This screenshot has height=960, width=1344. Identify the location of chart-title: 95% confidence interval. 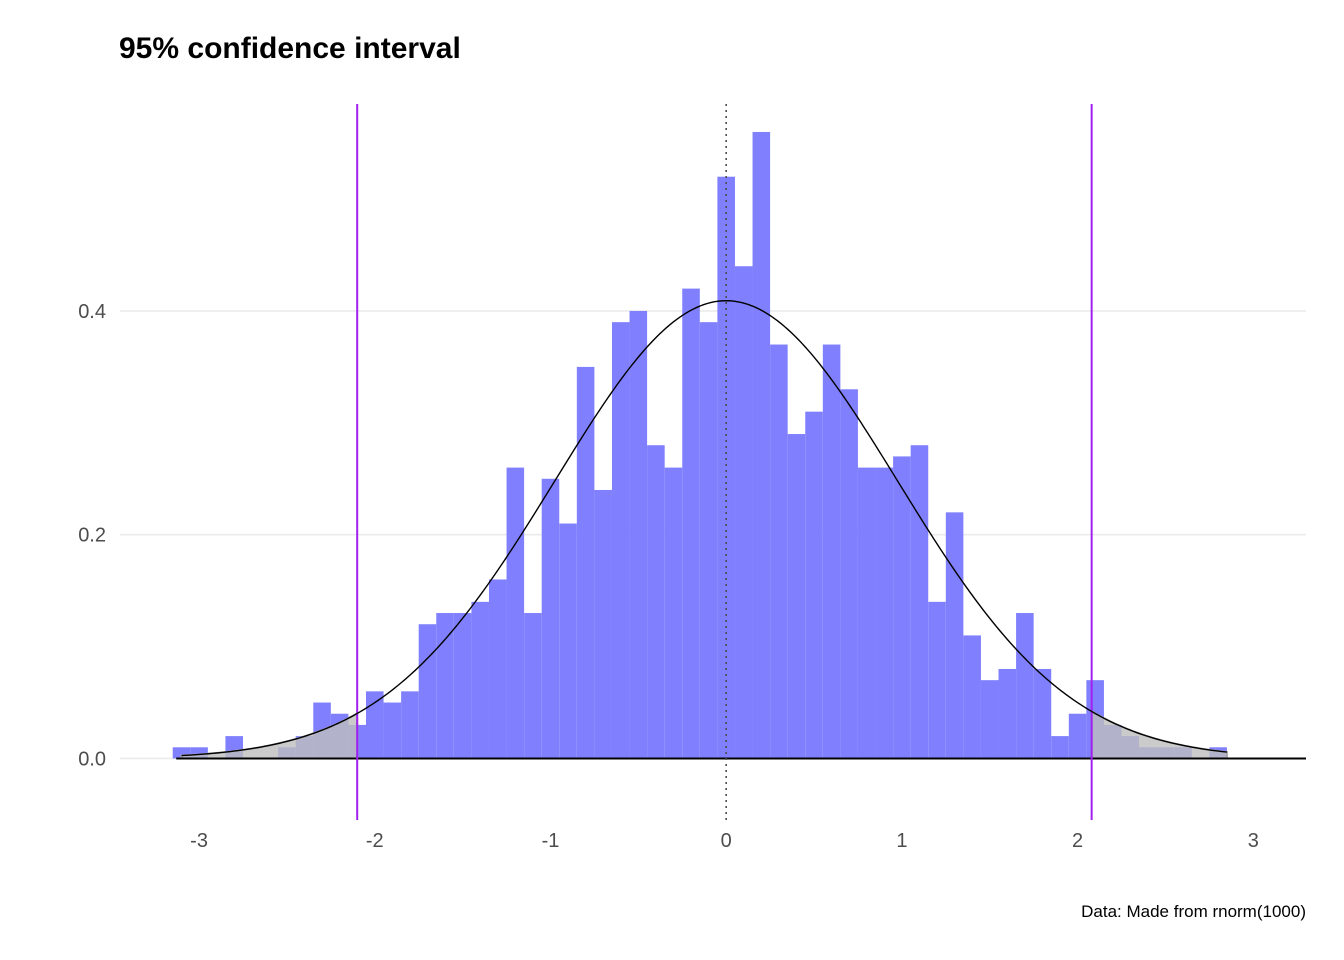
(290, 48).